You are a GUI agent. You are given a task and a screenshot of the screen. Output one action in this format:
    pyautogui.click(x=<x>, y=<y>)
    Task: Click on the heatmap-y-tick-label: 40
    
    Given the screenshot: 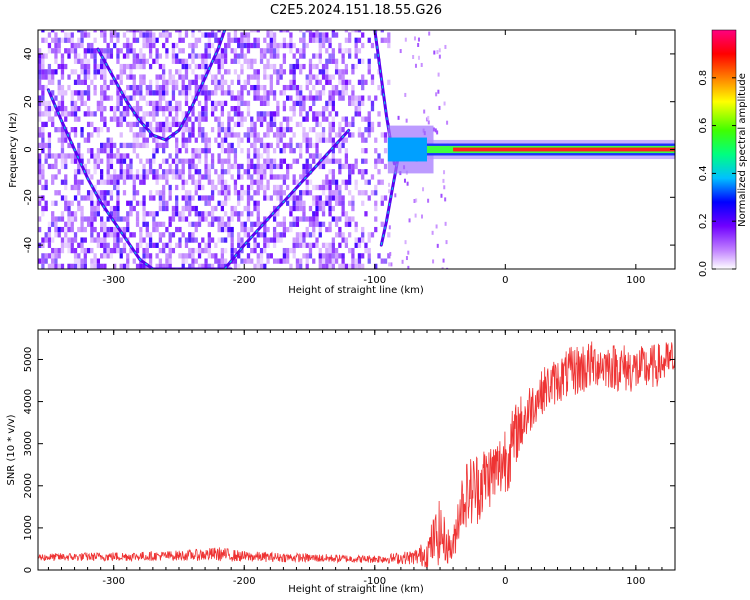 What is the action you would take?
    pyautogui.click(x=28, y=54)
    